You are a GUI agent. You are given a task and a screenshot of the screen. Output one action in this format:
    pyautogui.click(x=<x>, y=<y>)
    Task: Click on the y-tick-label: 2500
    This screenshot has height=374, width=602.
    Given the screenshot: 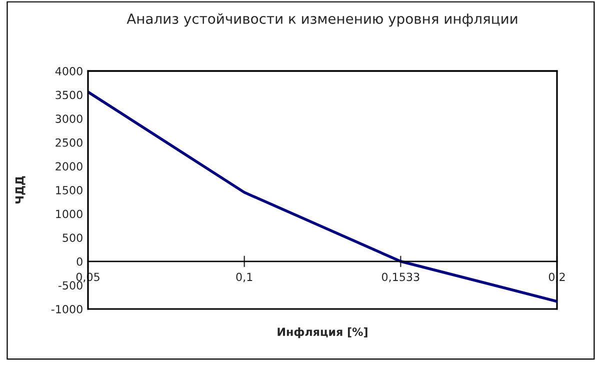 What is the action you would take?
    pyautogui.click(x=69, y=142)
    